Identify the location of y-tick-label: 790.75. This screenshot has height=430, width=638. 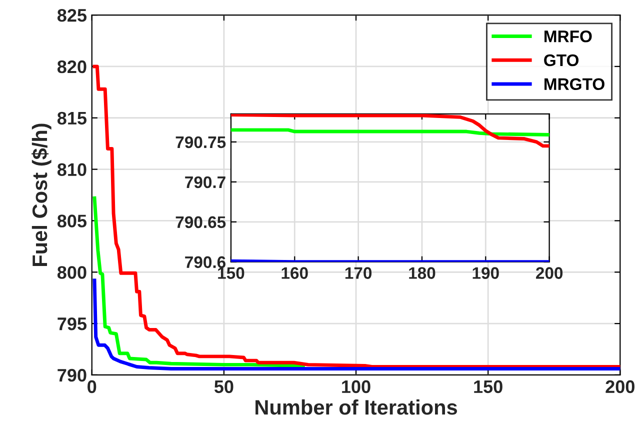
(201, 142).